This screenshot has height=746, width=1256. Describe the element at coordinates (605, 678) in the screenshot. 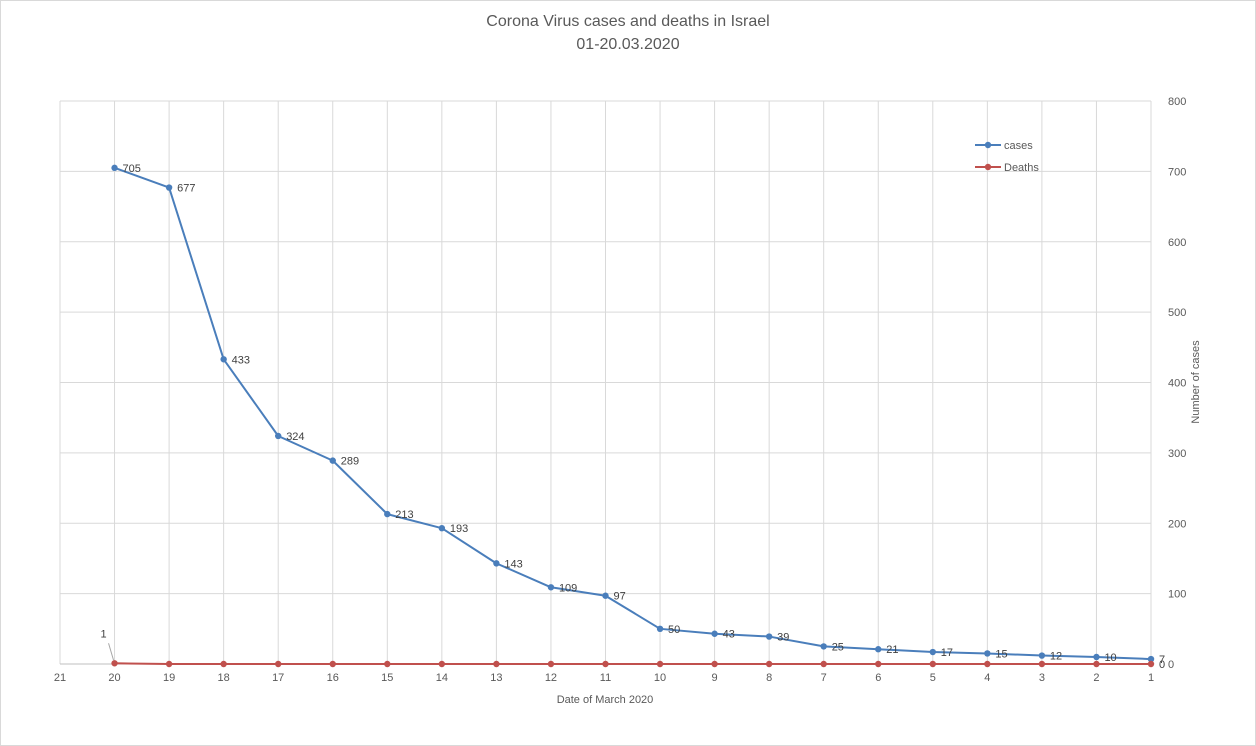

I see `x-tick-label: 11` at that location.